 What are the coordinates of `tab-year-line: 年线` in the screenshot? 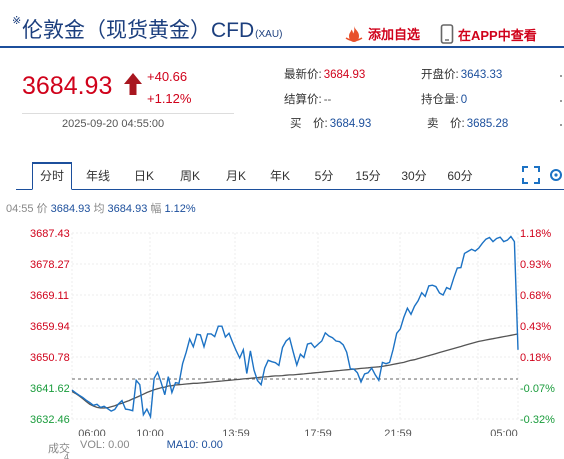 It's located at (97, 176).